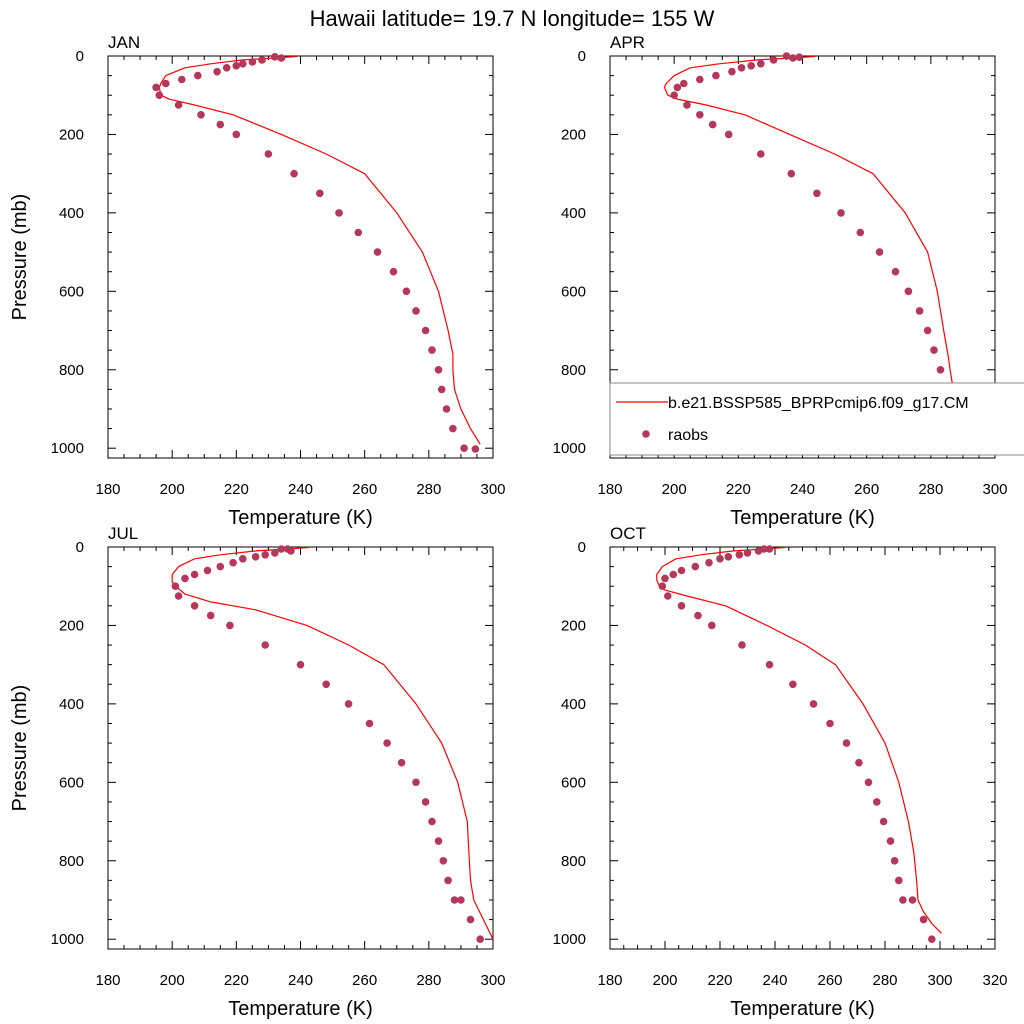  What do you see at coordinates (719, 980) in the screenshot?
I see `x-tick-label: 220` at bounding box center [719, 980].